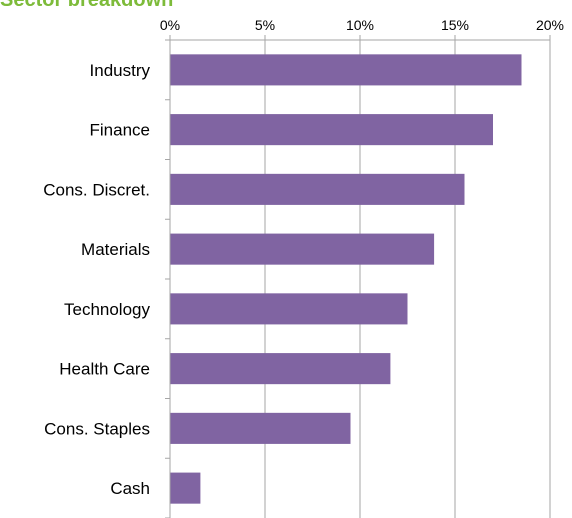  What do you see at coordinates (115, 249) in the screenshot?
I see `category-label: Materials` at bounding box center [115, 249].